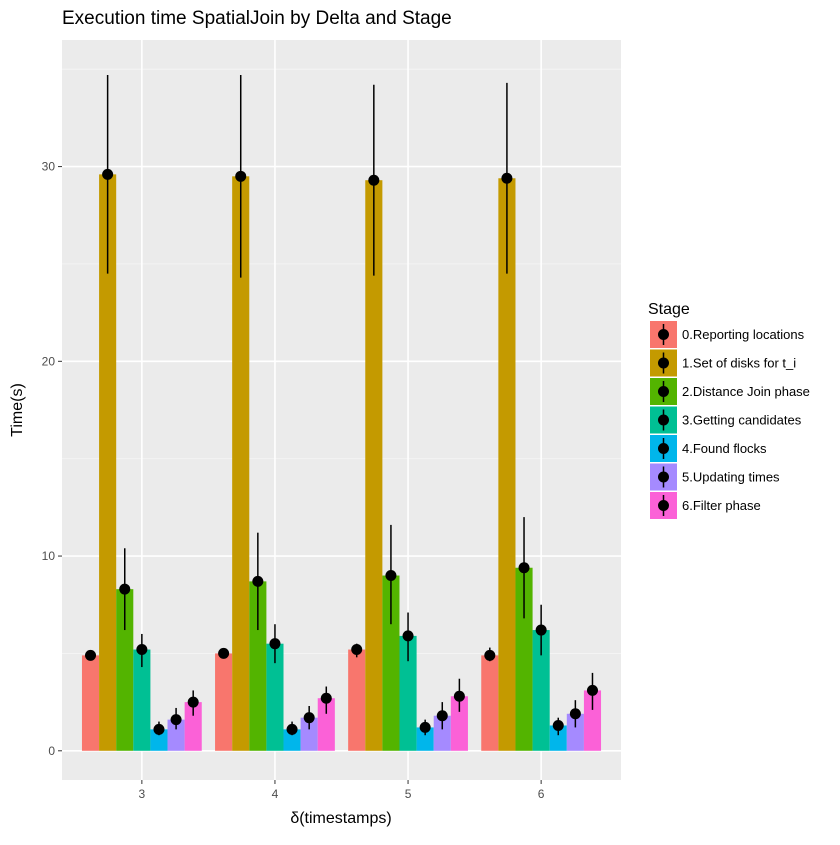 This screenshot has height=845, width=840. What do you see at coordinates (142, 794) in the screenshot?
I see `x-tick-label: 3` at bounding box center [142, 794].